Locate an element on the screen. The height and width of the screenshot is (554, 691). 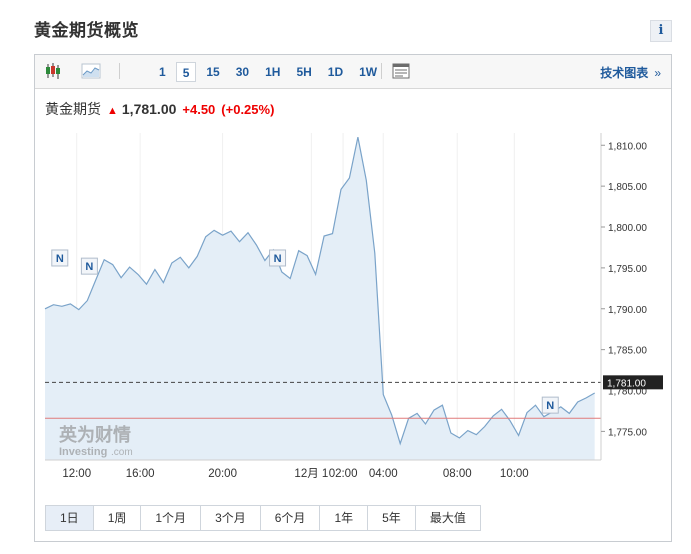
x-tick-label: 12月 1 is located at coordinates (311, 474).